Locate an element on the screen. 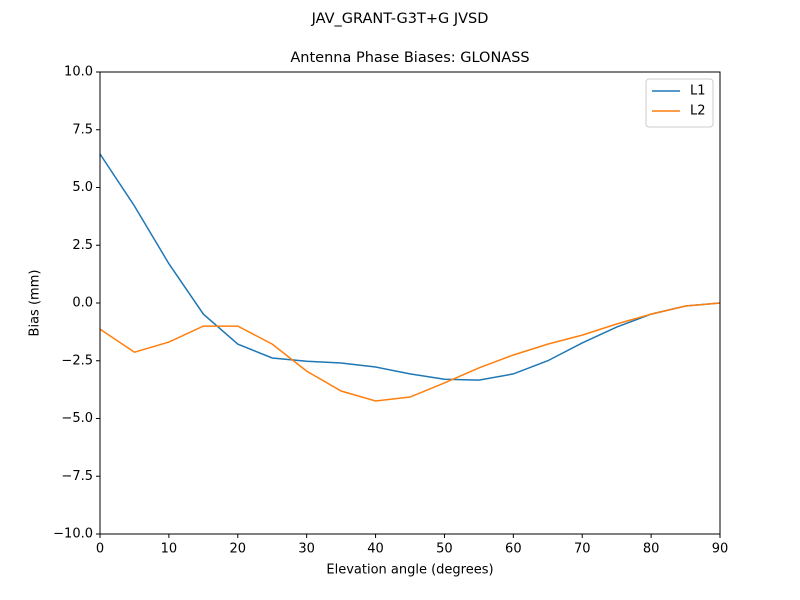 The width and height of the screenshot is (800, 600). x-tick-label: 0 is located at coordinates (100, 549).